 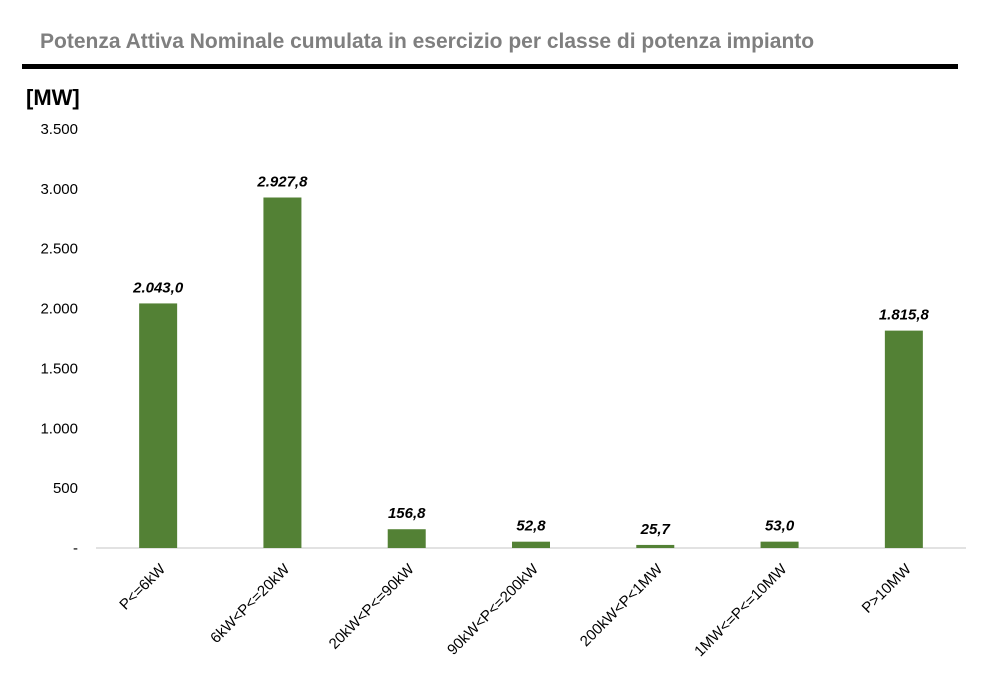 I want to click on x-tick-label: 90kW<P<=200kW, so click(x=493, y=609).